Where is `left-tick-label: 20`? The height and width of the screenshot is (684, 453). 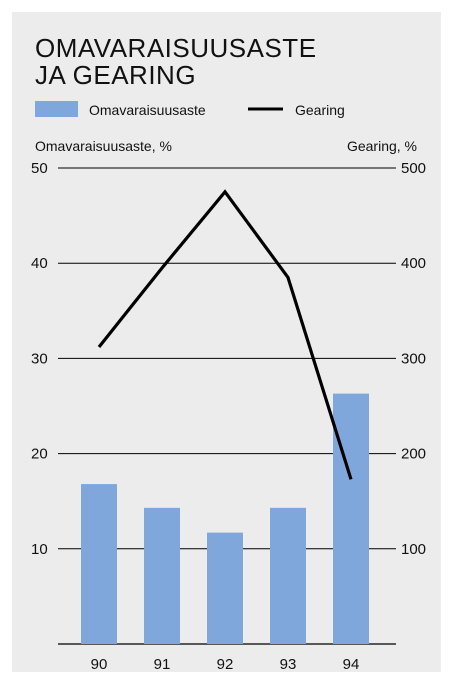 left-tick-label: 20 is located at coordinates (39, 454).